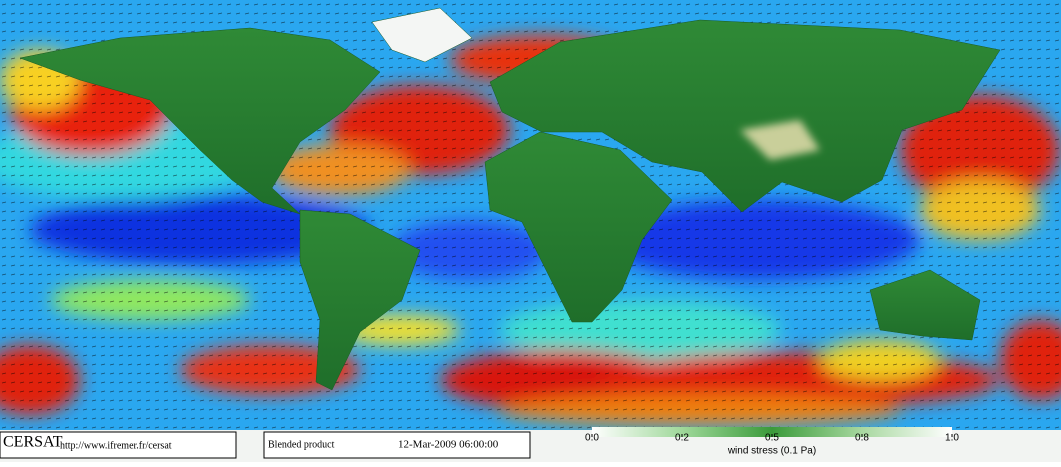 The height and width of the screenshot is (467, 1061). Describe the element at coordinates (578, 227) in the screenshot. I see `africa` at that location.